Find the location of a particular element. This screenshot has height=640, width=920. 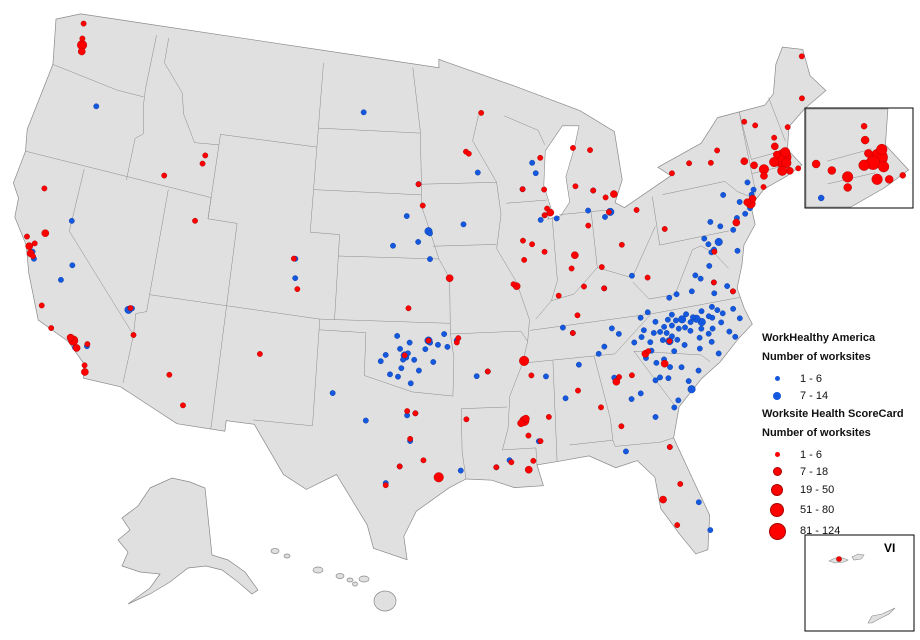

legend-wha-title: WorkHealthy America is located at coordinates (819, 338).